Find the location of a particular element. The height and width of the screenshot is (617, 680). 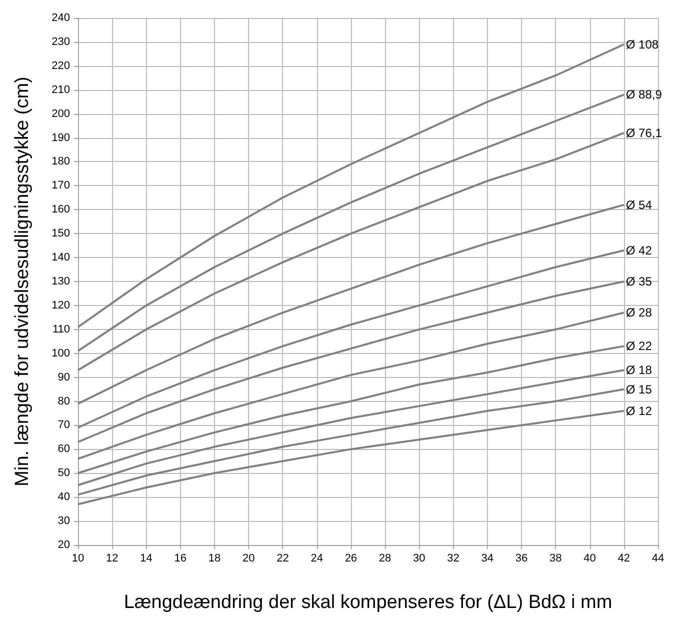

series-label: Ø 15 is located at coordinates (639, 389).